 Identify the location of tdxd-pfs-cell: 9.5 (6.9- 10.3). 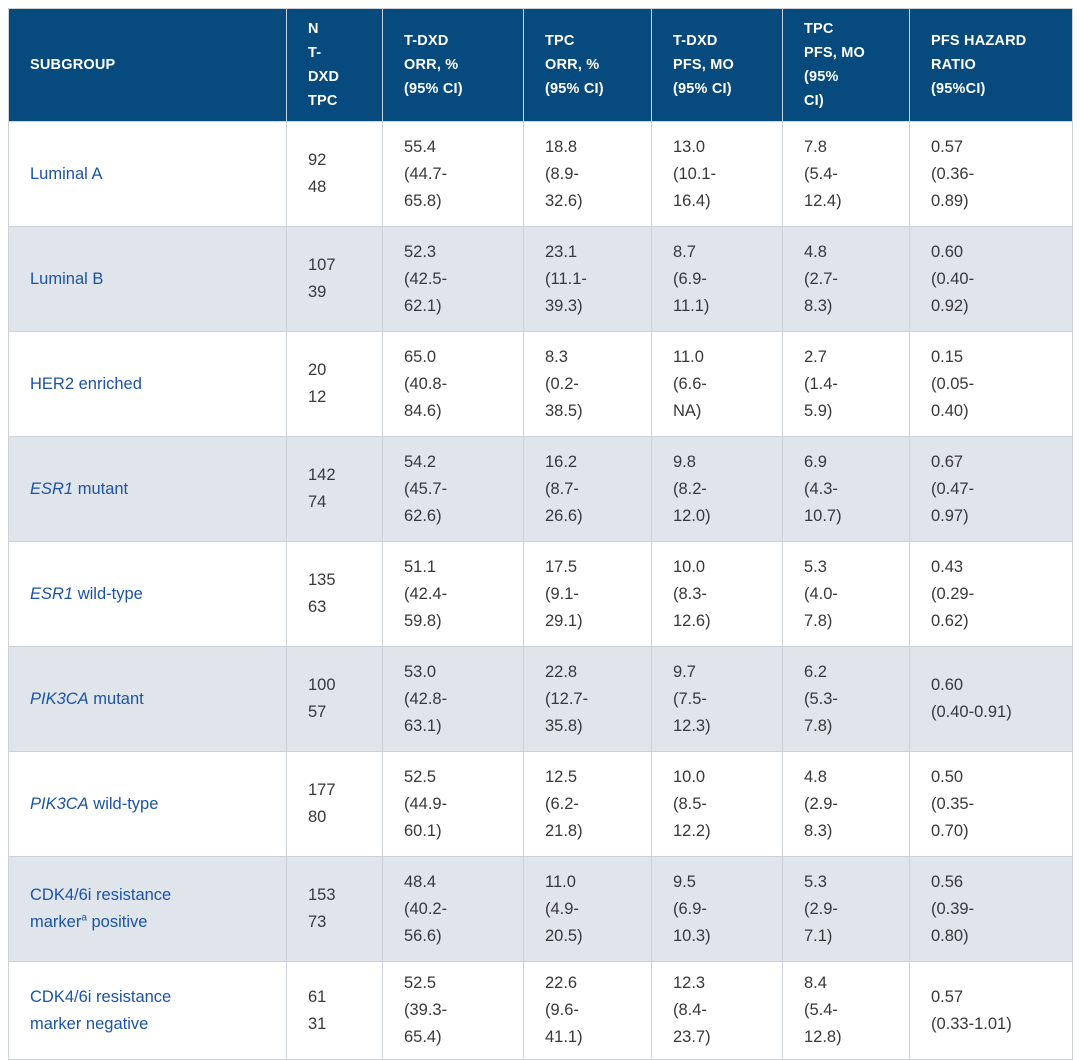
(717, 909).